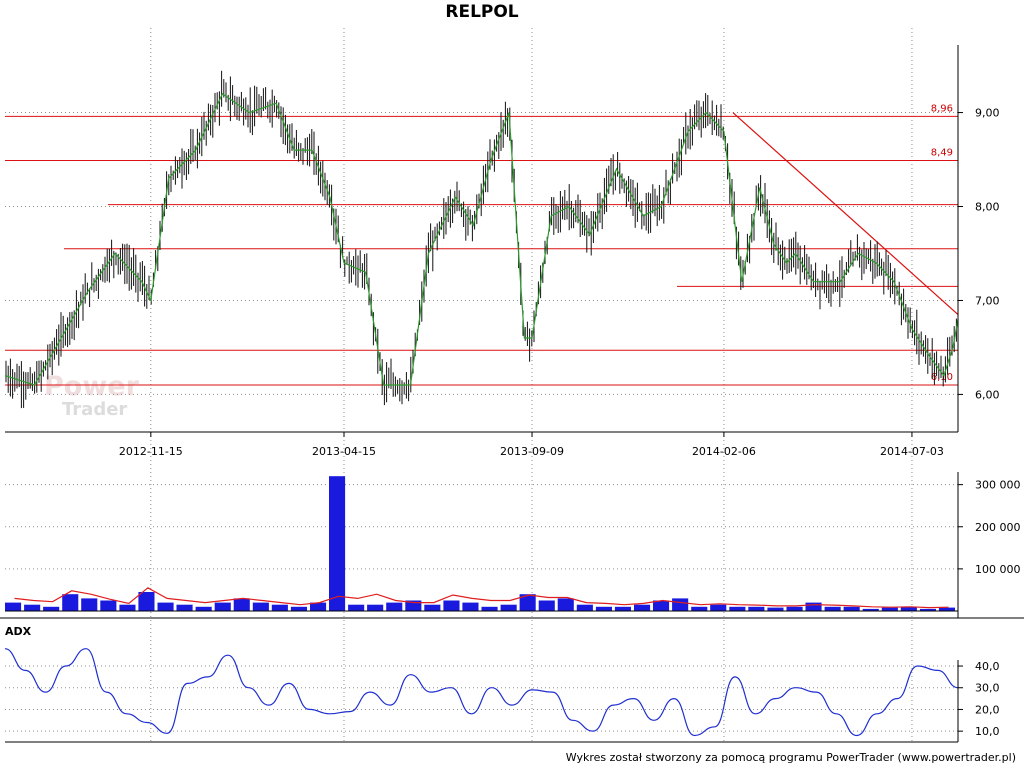  I want to click on level-label: 6,10, so click(942, 377).